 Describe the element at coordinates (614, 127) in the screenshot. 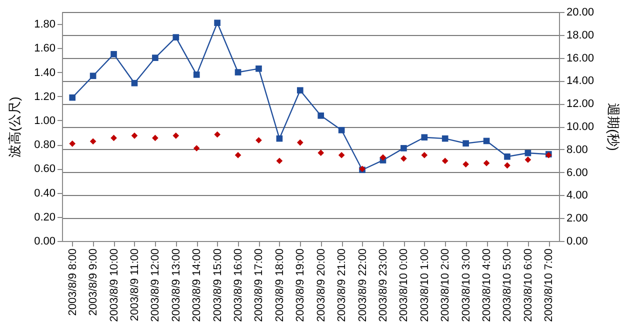

I see `y2-axis-title: 週期(秒)` at that location.